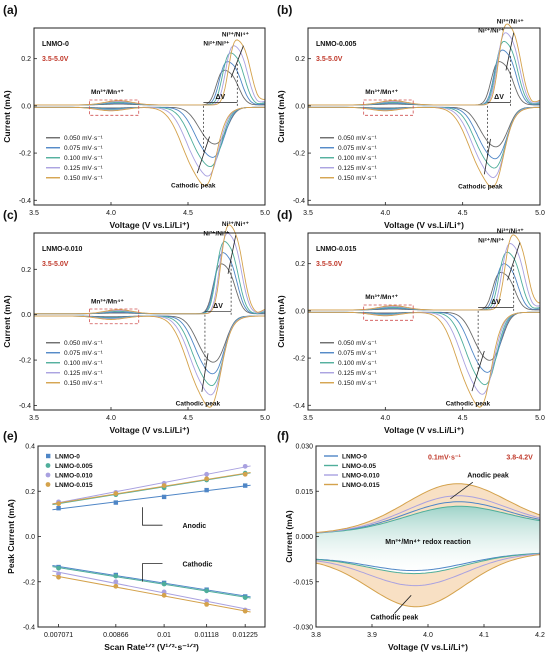 This screenshot has width=550, height=660. I want to click on panel-d-legend-label-1: 0.075 mV·s⁻¹, so click(358, 353).